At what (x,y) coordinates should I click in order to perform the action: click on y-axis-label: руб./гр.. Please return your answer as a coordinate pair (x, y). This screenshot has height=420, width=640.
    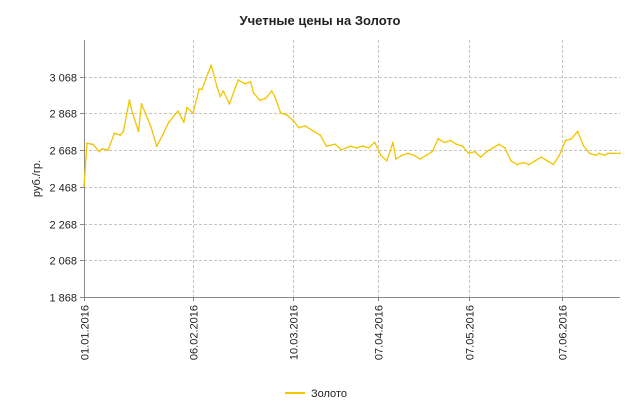
    Looking at the image, I should click on (37, 178).